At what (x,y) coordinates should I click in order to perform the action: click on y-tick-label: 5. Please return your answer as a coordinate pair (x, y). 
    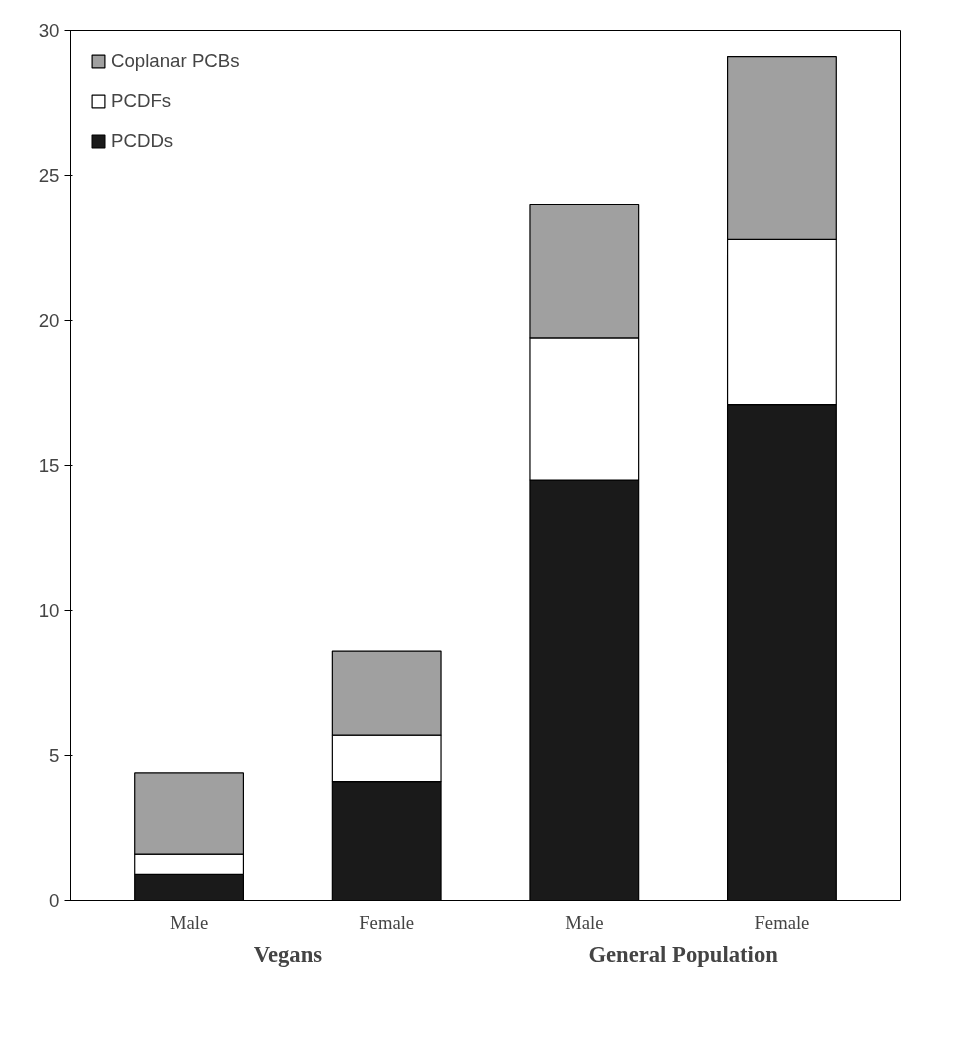
    Looking at the image, I should click on (54, 755).